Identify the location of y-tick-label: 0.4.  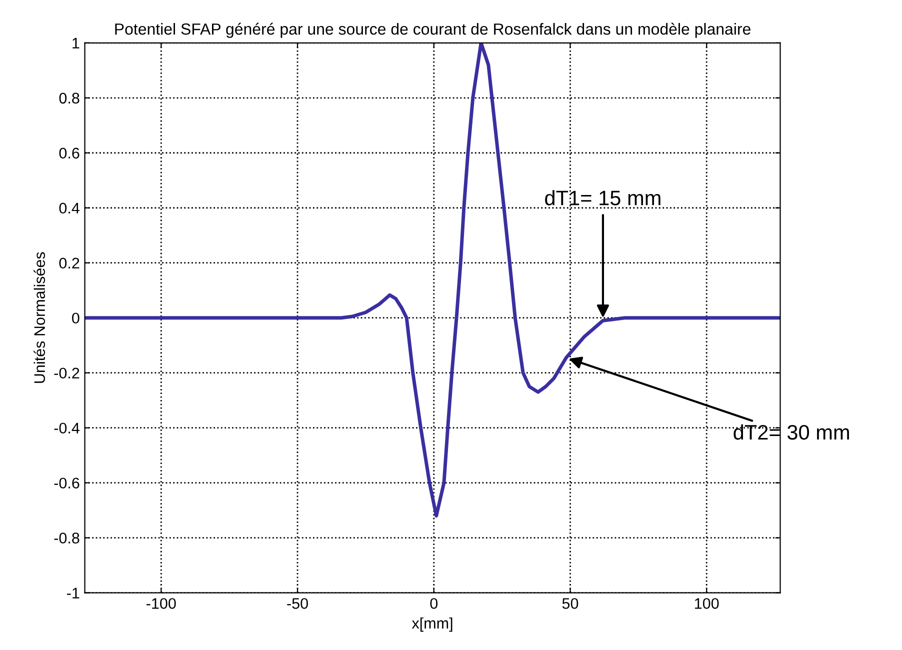
(69, 208).